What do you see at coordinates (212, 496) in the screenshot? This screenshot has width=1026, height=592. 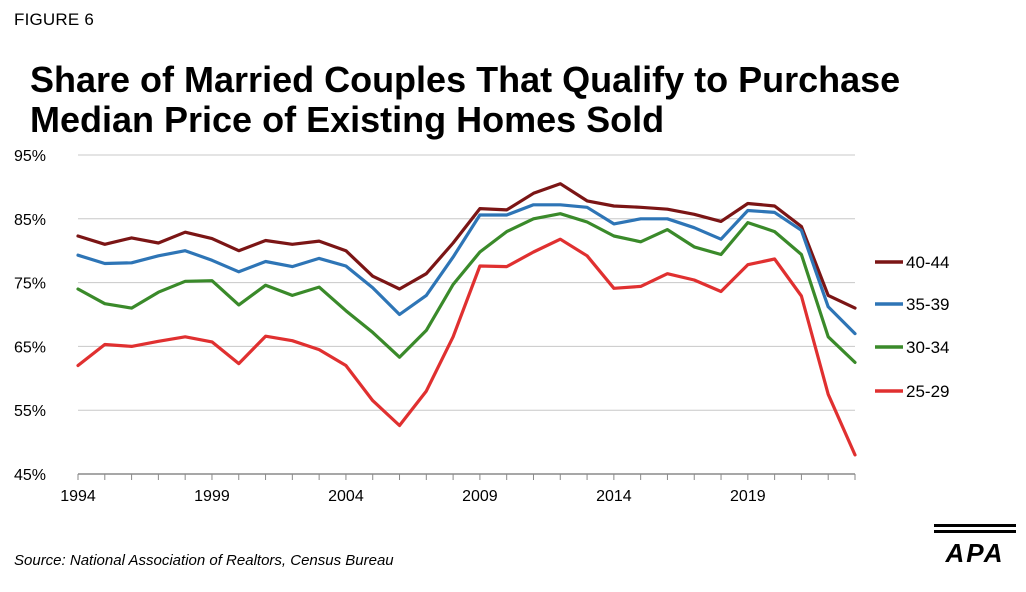 I see `x-tick-label: 1999` at bounding box center [212, 496].